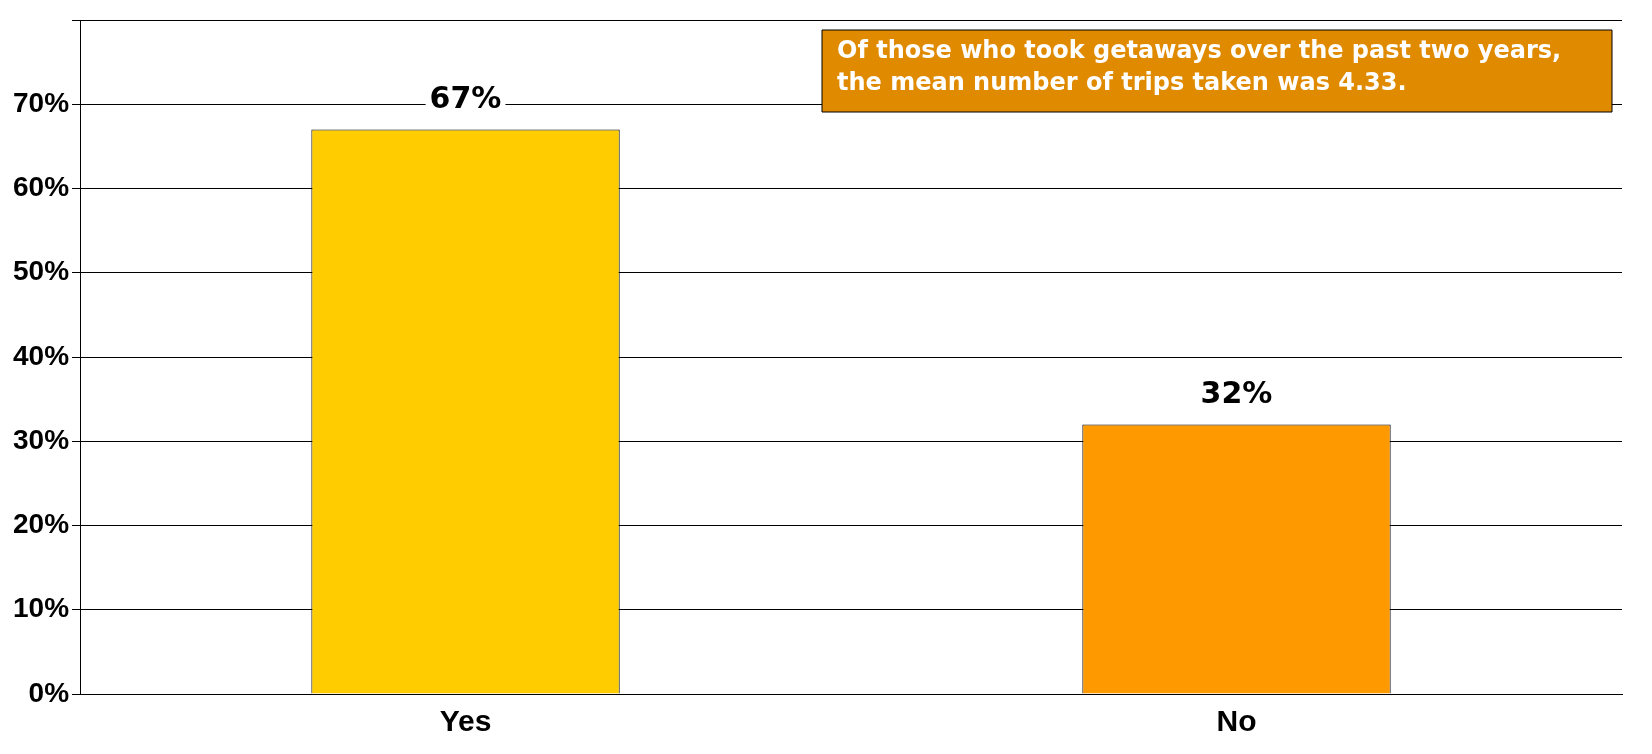 The width and height of the screenshot is (1652, 754). I want to click on x-tick-label: No, so click(1236, 721).